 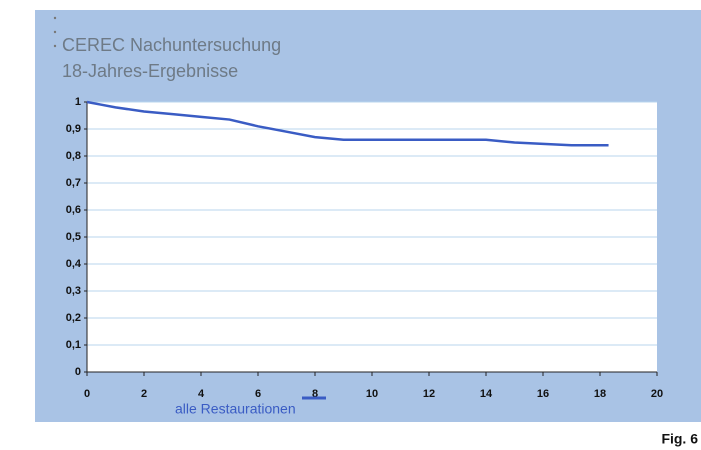 I want to click on x-tick-label: 16, so click(x=543, y=394).